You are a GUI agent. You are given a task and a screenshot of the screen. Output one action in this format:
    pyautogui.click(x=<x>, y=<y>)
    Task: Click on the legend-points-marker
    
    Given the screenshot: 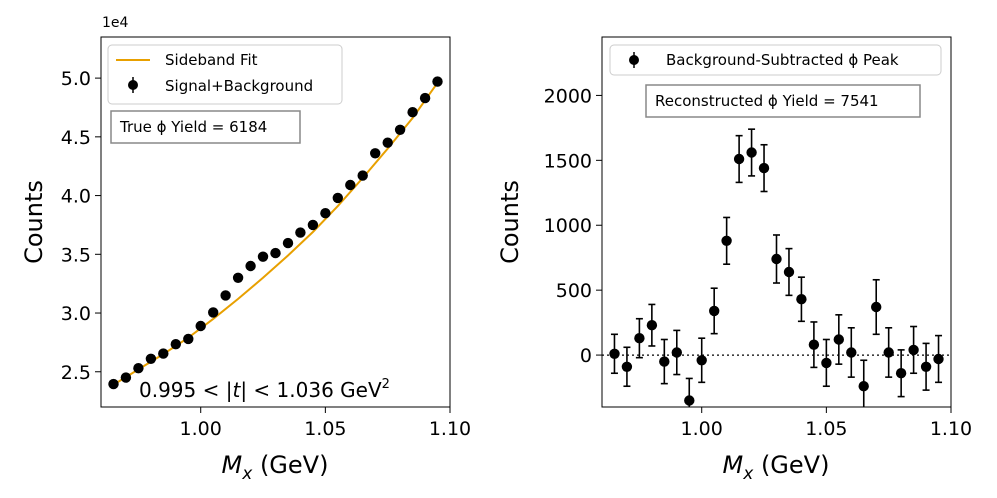 What is the action you would take?
    pyautogui.click(x=133, y=85)
    